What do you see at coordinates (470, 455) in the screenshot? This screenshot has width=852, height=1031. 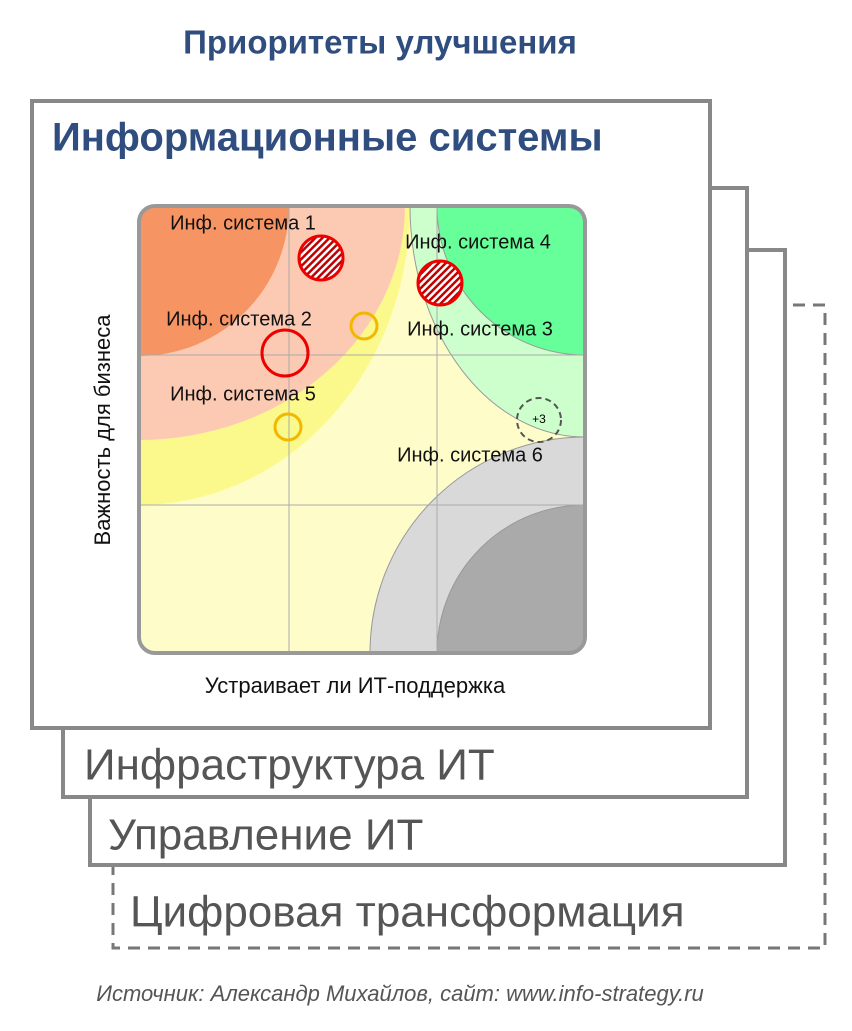 I see `item-label: Инф. система 6` at bounding box center [470, 455].